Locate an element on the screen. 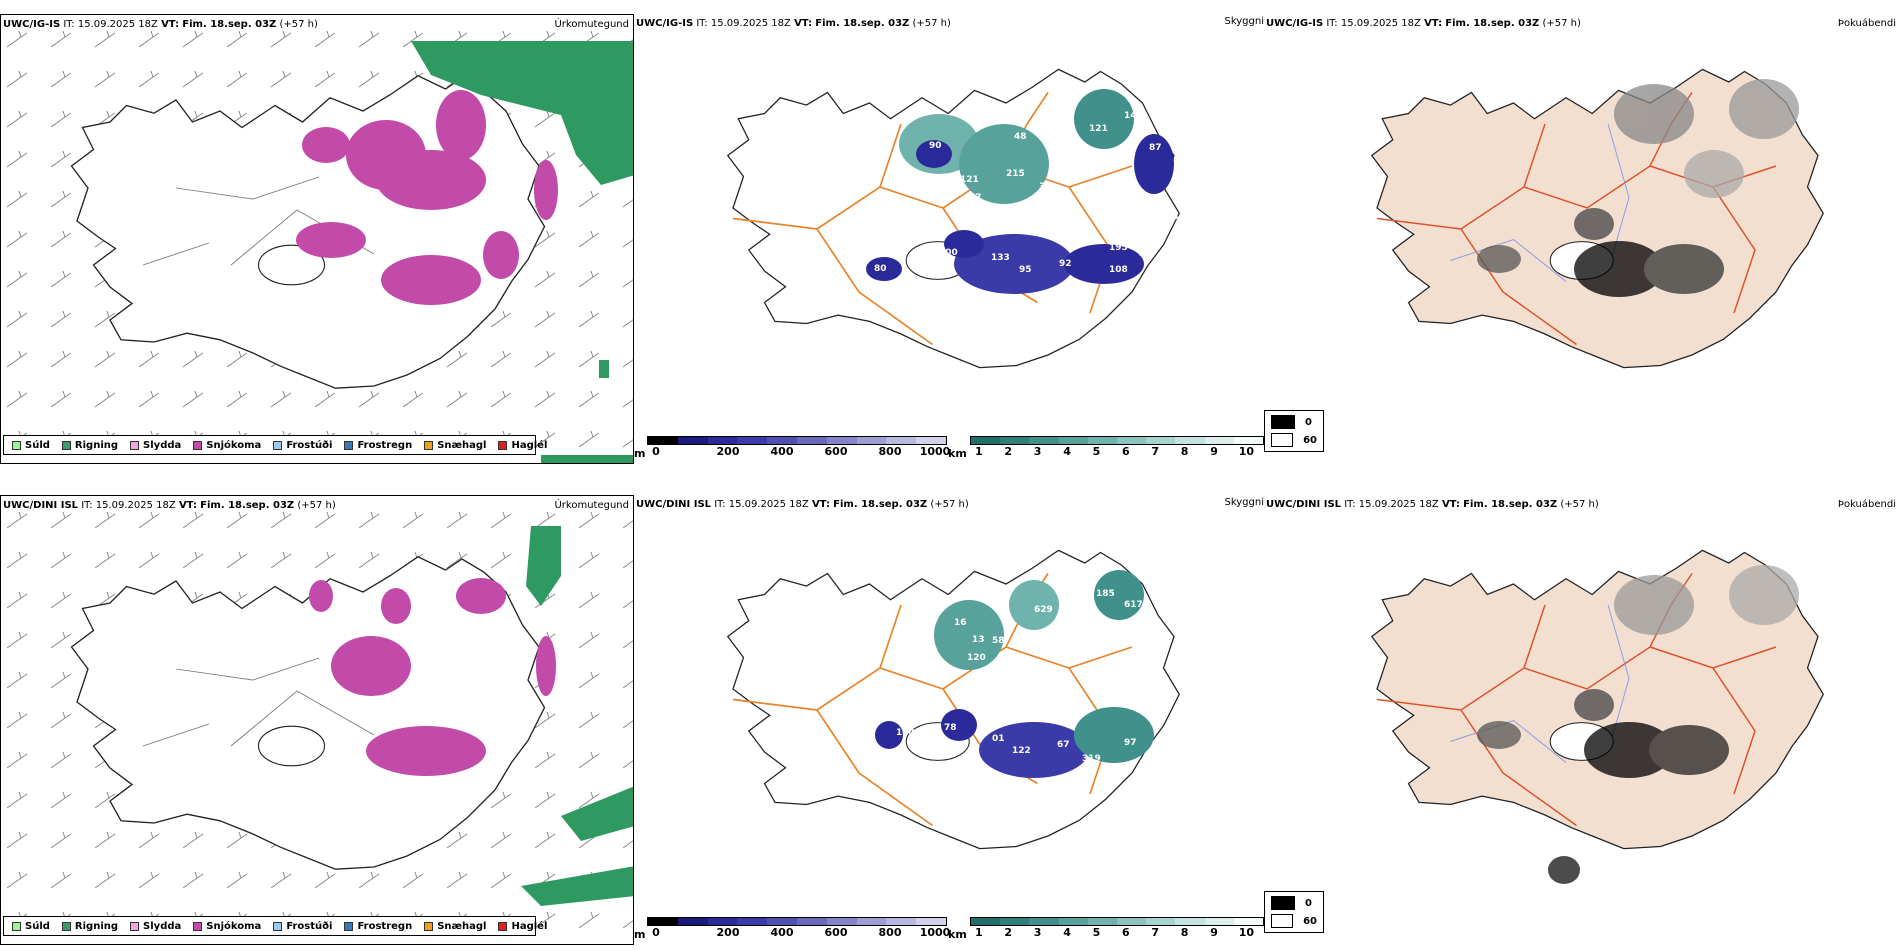 The image size is (1900, 950). vis-label: 156 is located at coordinates (1183, 193).